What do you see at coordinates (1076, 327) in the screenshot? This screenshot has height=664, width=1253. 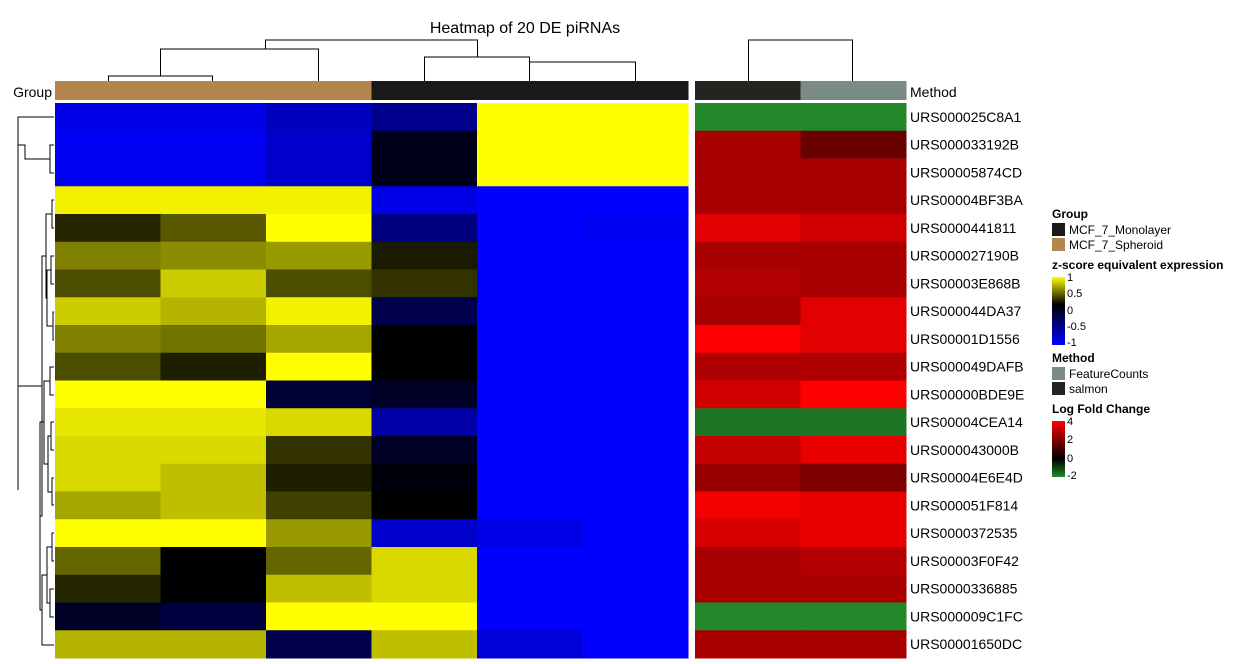 I see `zscore-tick: -0.5` at bounding box center [1076, 327].